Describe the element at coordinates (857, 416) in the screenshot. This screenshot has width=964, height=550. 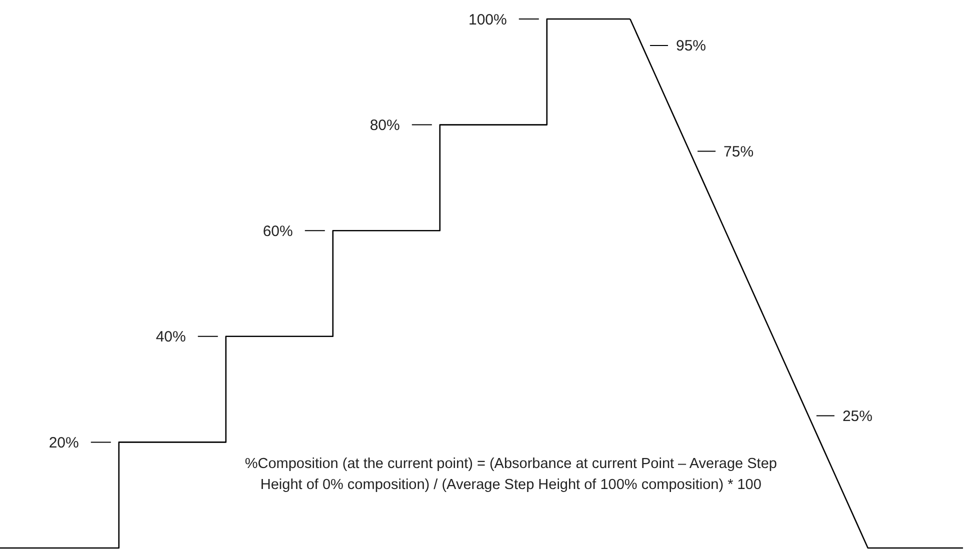
I see `data-label: 25%` at that location.